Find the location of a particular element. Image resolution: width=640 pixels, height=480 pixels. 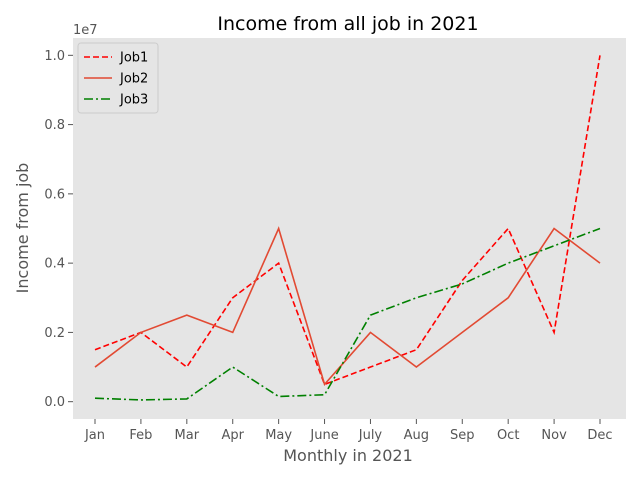

legend-label: Job1 is located at coordinates (133, 58).